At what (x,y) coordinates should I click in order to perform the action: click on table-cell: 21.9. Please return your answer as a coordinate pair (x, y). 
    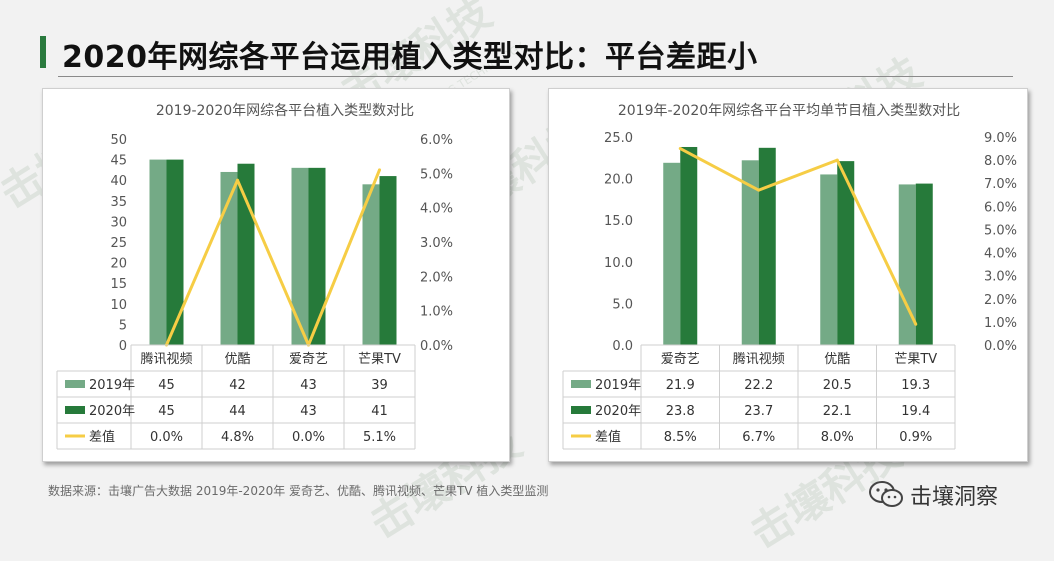
    Looking at the image, I should click on (680, 385).